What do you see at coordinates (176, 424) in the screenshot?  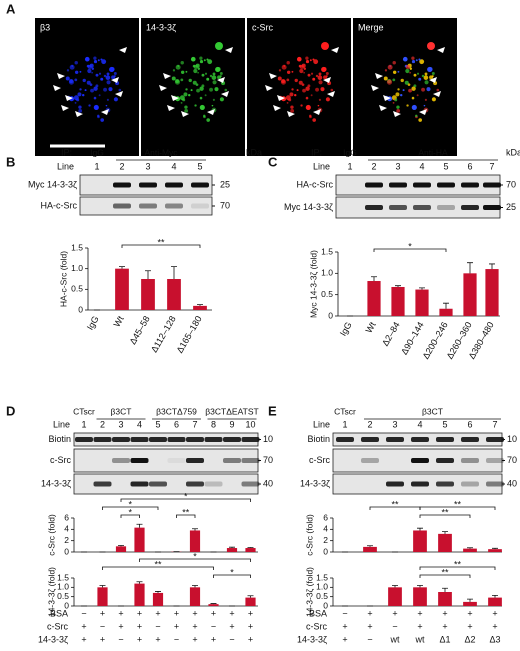 I see `lane-number: 6` at bounding box center [176, 424].